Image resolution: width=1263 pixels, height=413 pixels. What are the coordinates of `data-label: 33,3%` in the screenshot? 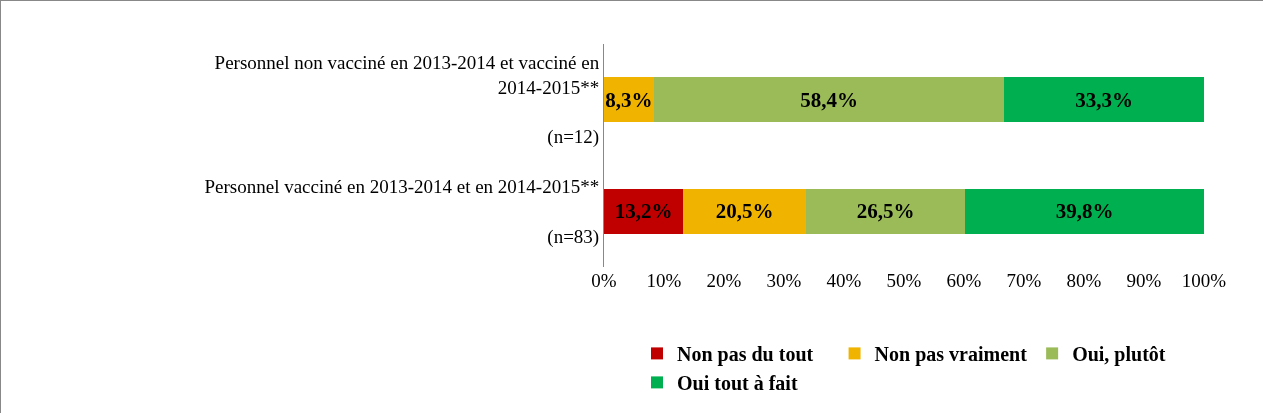 It's located at (1104, 99).